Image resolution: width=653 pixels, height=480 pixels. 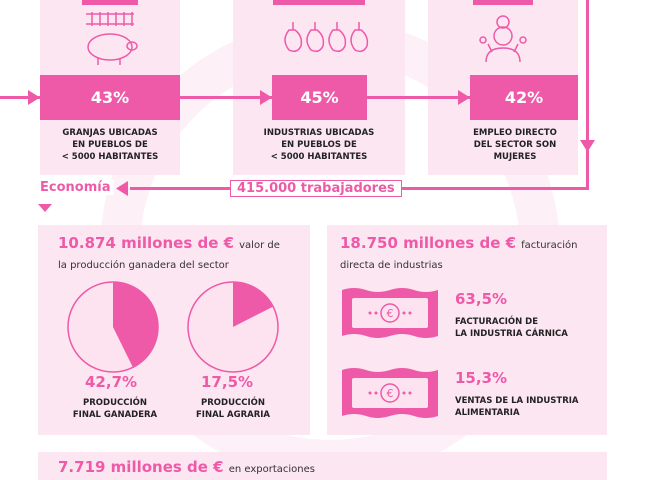 What do you see at coordinates (146, 243) in the screenshot?
I see `production-amount: 10.874 millones de €` at bounding box center [146, 243].